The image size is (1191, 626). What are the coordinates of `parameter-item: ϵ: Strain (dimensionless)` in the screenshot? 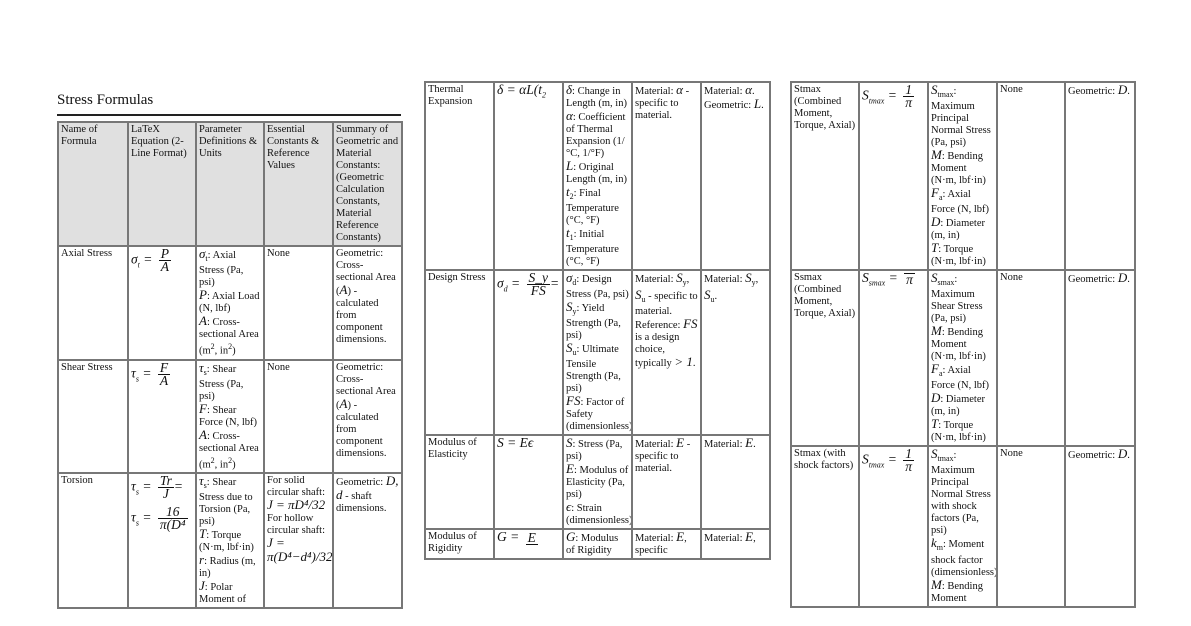 It's located at (599, 513).